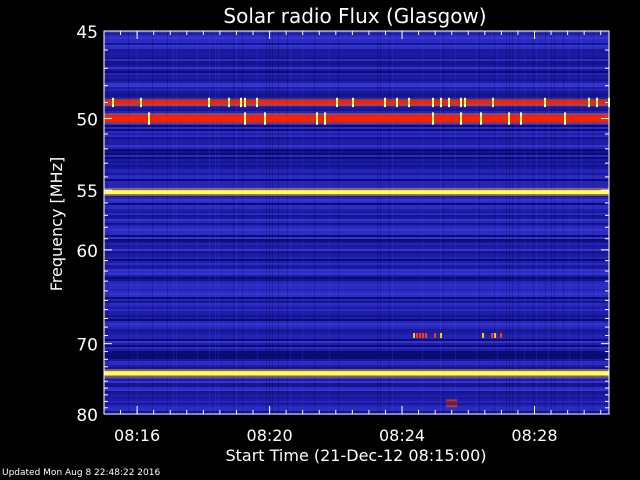 This screenshot has height=480, width=640. Describe the element at coordinates (354, 16) in the screenshot. I see `chart-title: Solar radio Flux (Glasgow)` at that location.